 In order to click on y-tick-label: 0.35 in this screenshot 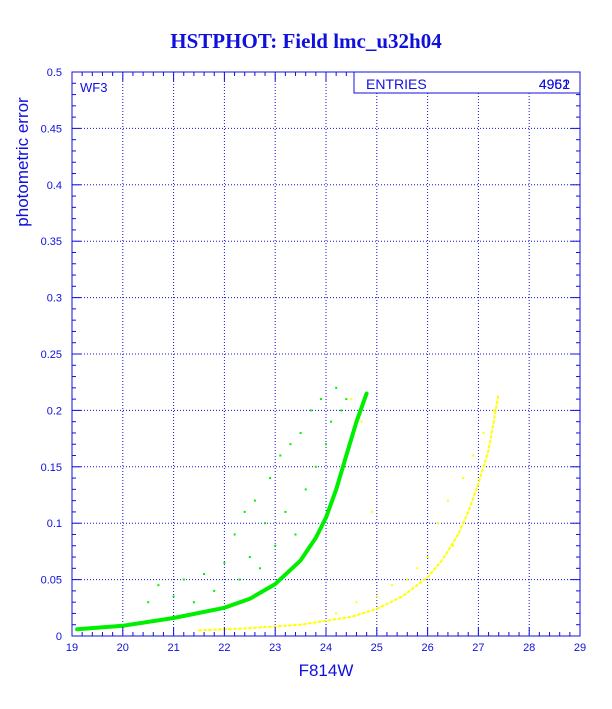, I will do `click(51, 242)`.